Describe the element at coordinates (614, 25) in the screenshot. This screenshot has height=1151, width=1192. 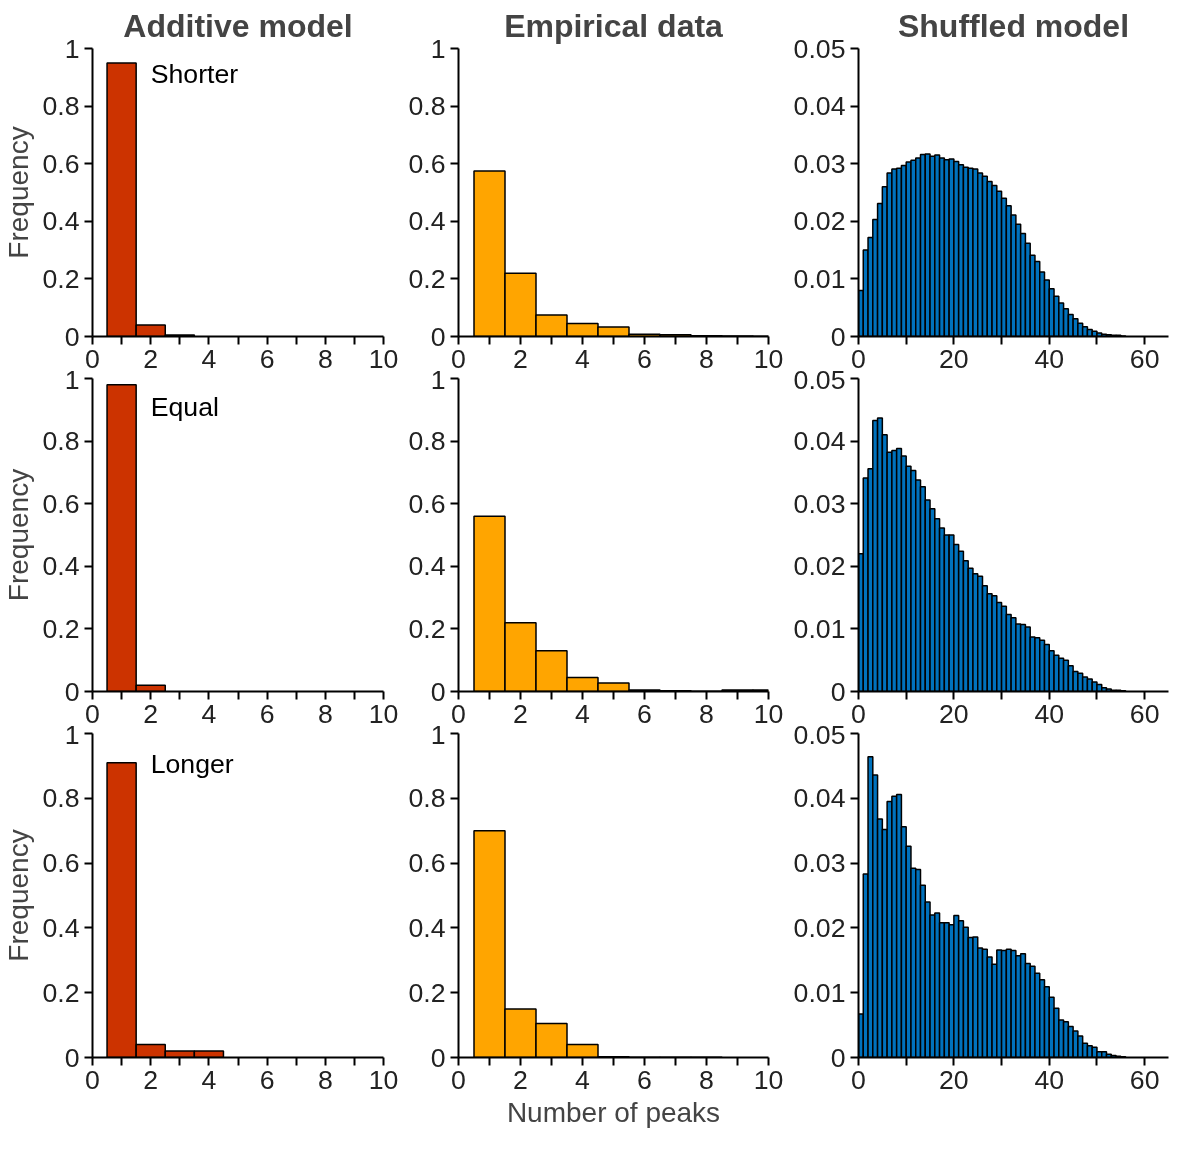
I see `chart-title: Empirical data` at that location.